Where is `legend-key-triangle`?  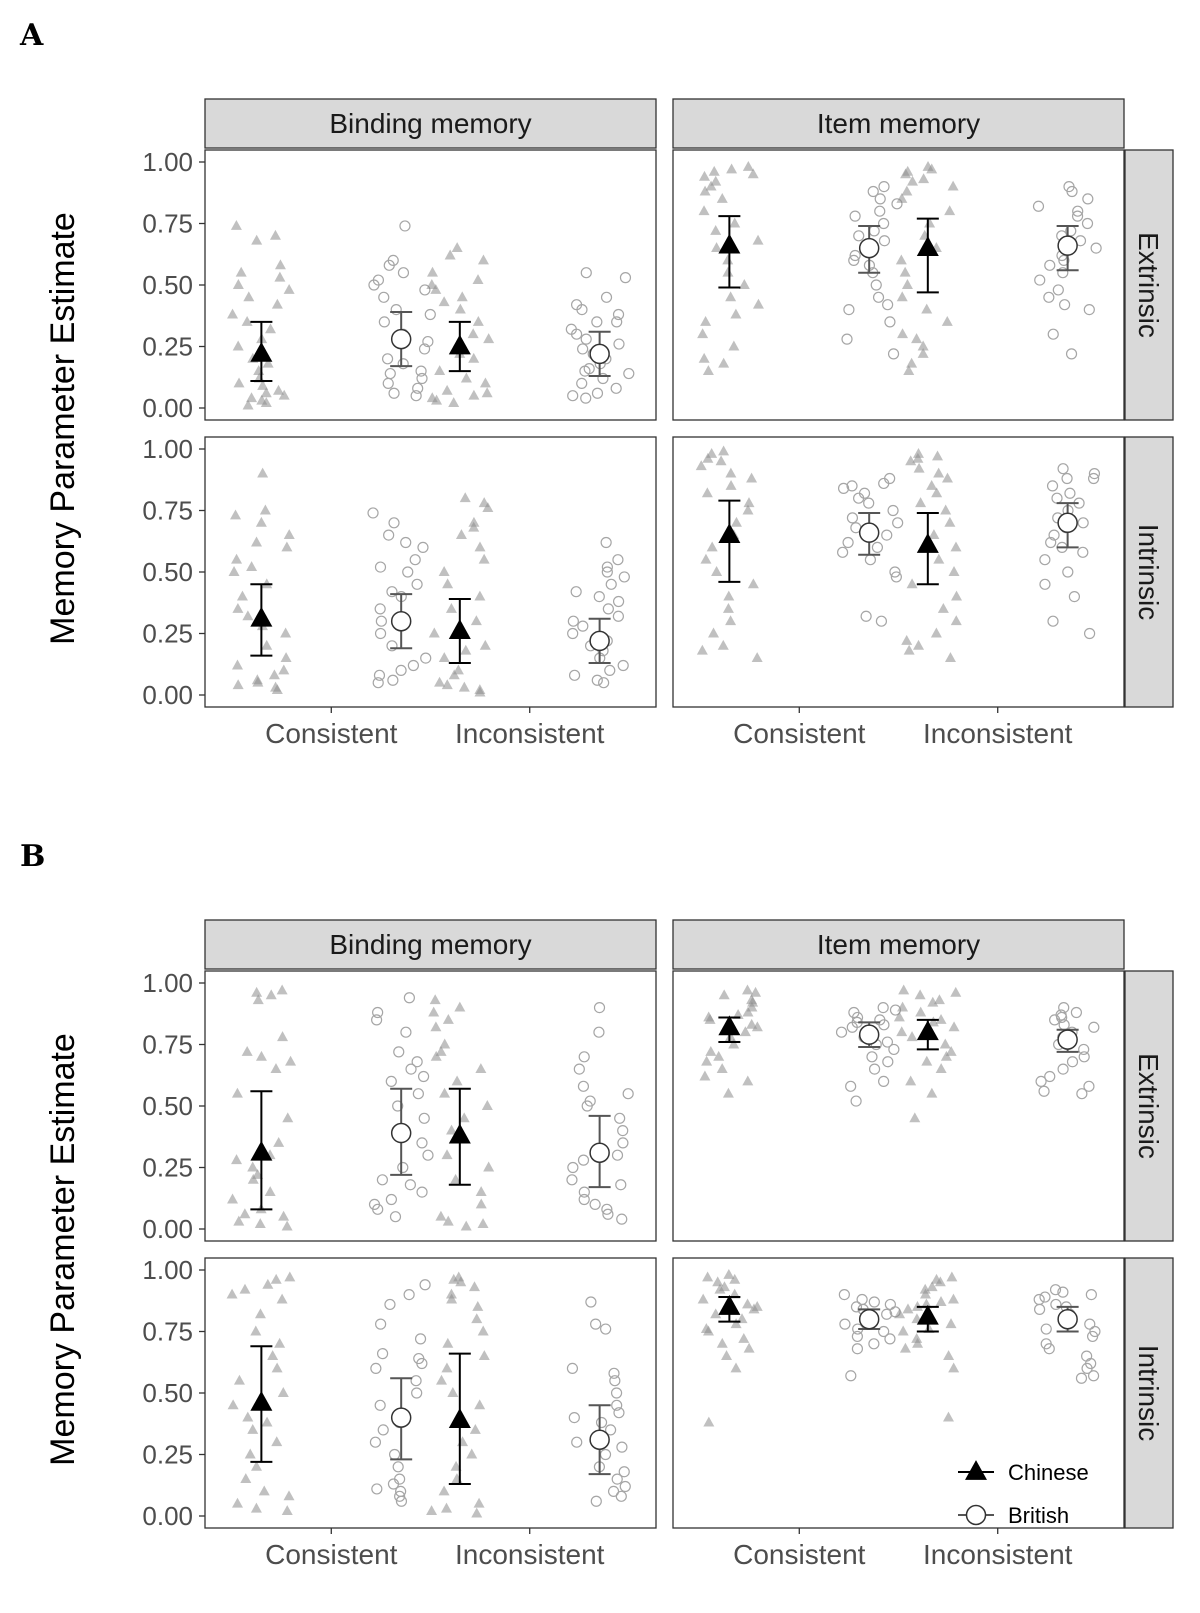 legend-key-triangle is located at coordinates (976, 1470).